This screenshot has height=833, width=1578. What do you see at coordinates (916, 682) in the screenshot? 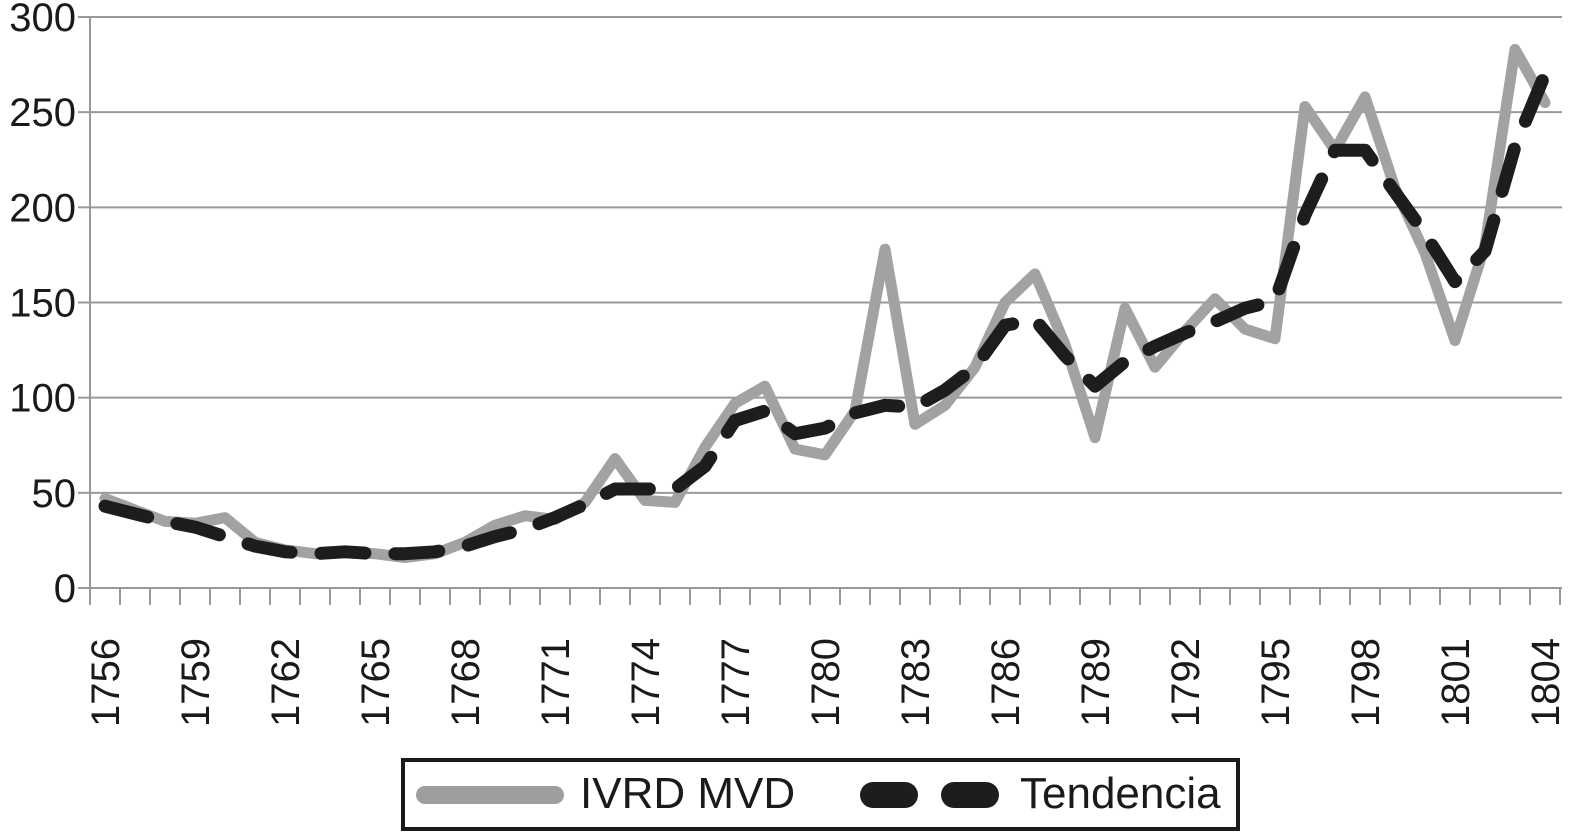
I see `x-axis-tick-label: 1783` at bounding box center [916, 682].